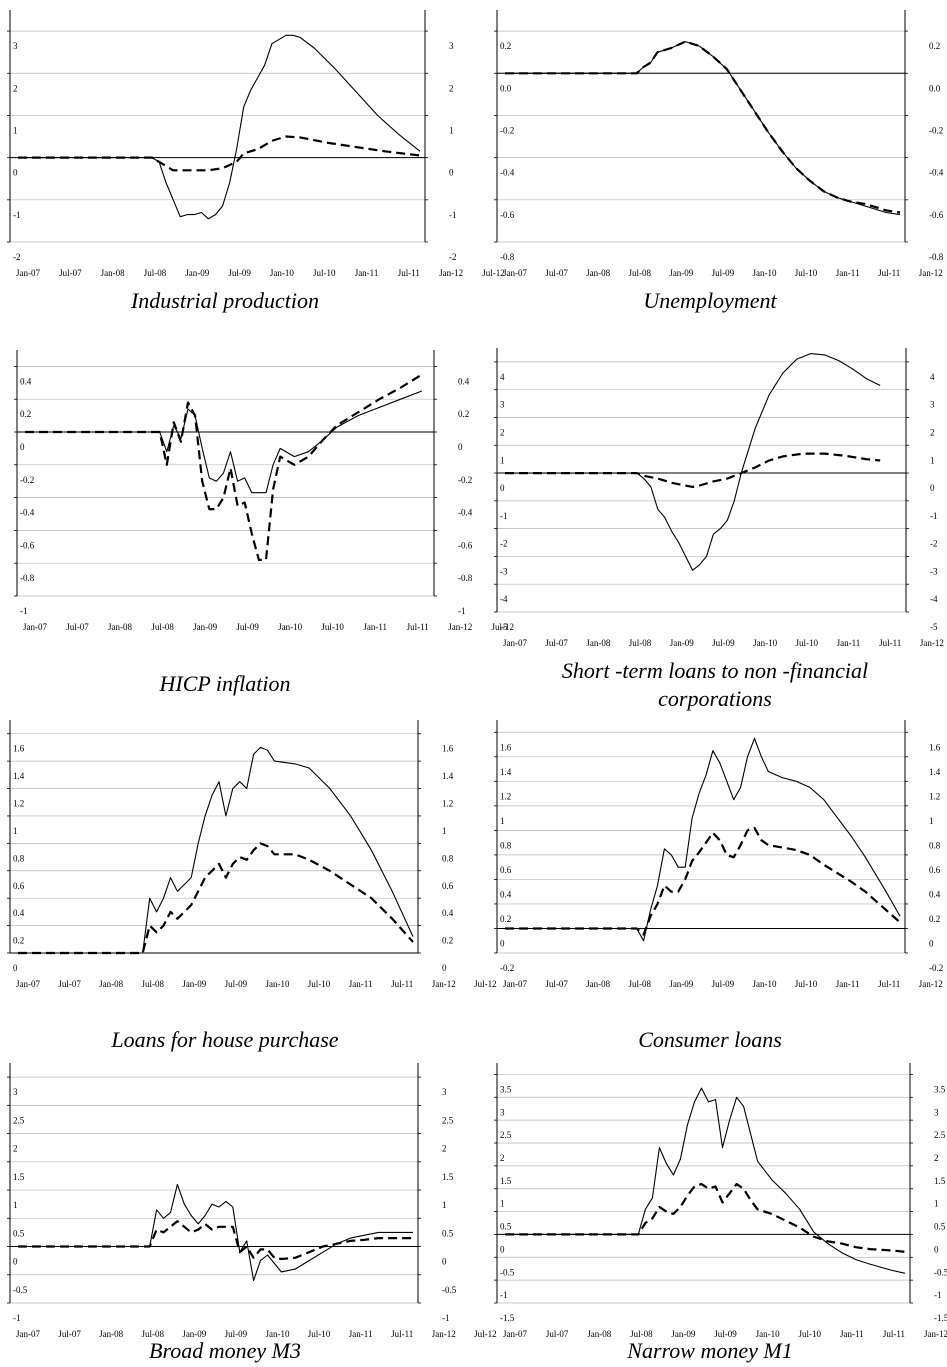  I want to click on y-tick-label-left: -2, so click(17, 257).